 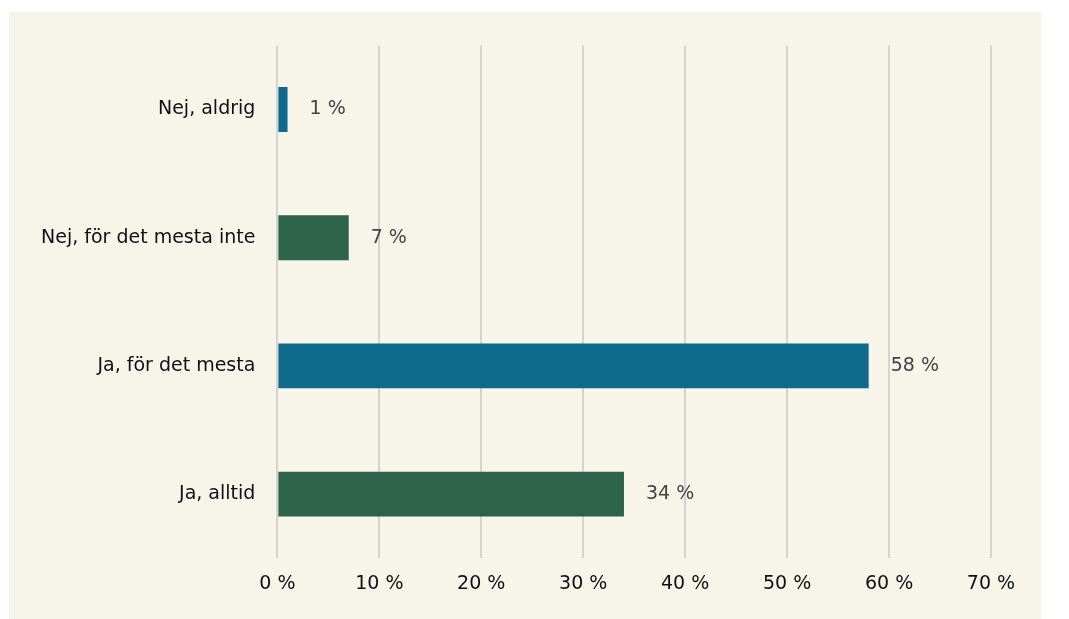 What do you see at coordinates (277, 581) in the screenshot?
I see `x-tick-label: 0 %` at bounding box center [277, 581].